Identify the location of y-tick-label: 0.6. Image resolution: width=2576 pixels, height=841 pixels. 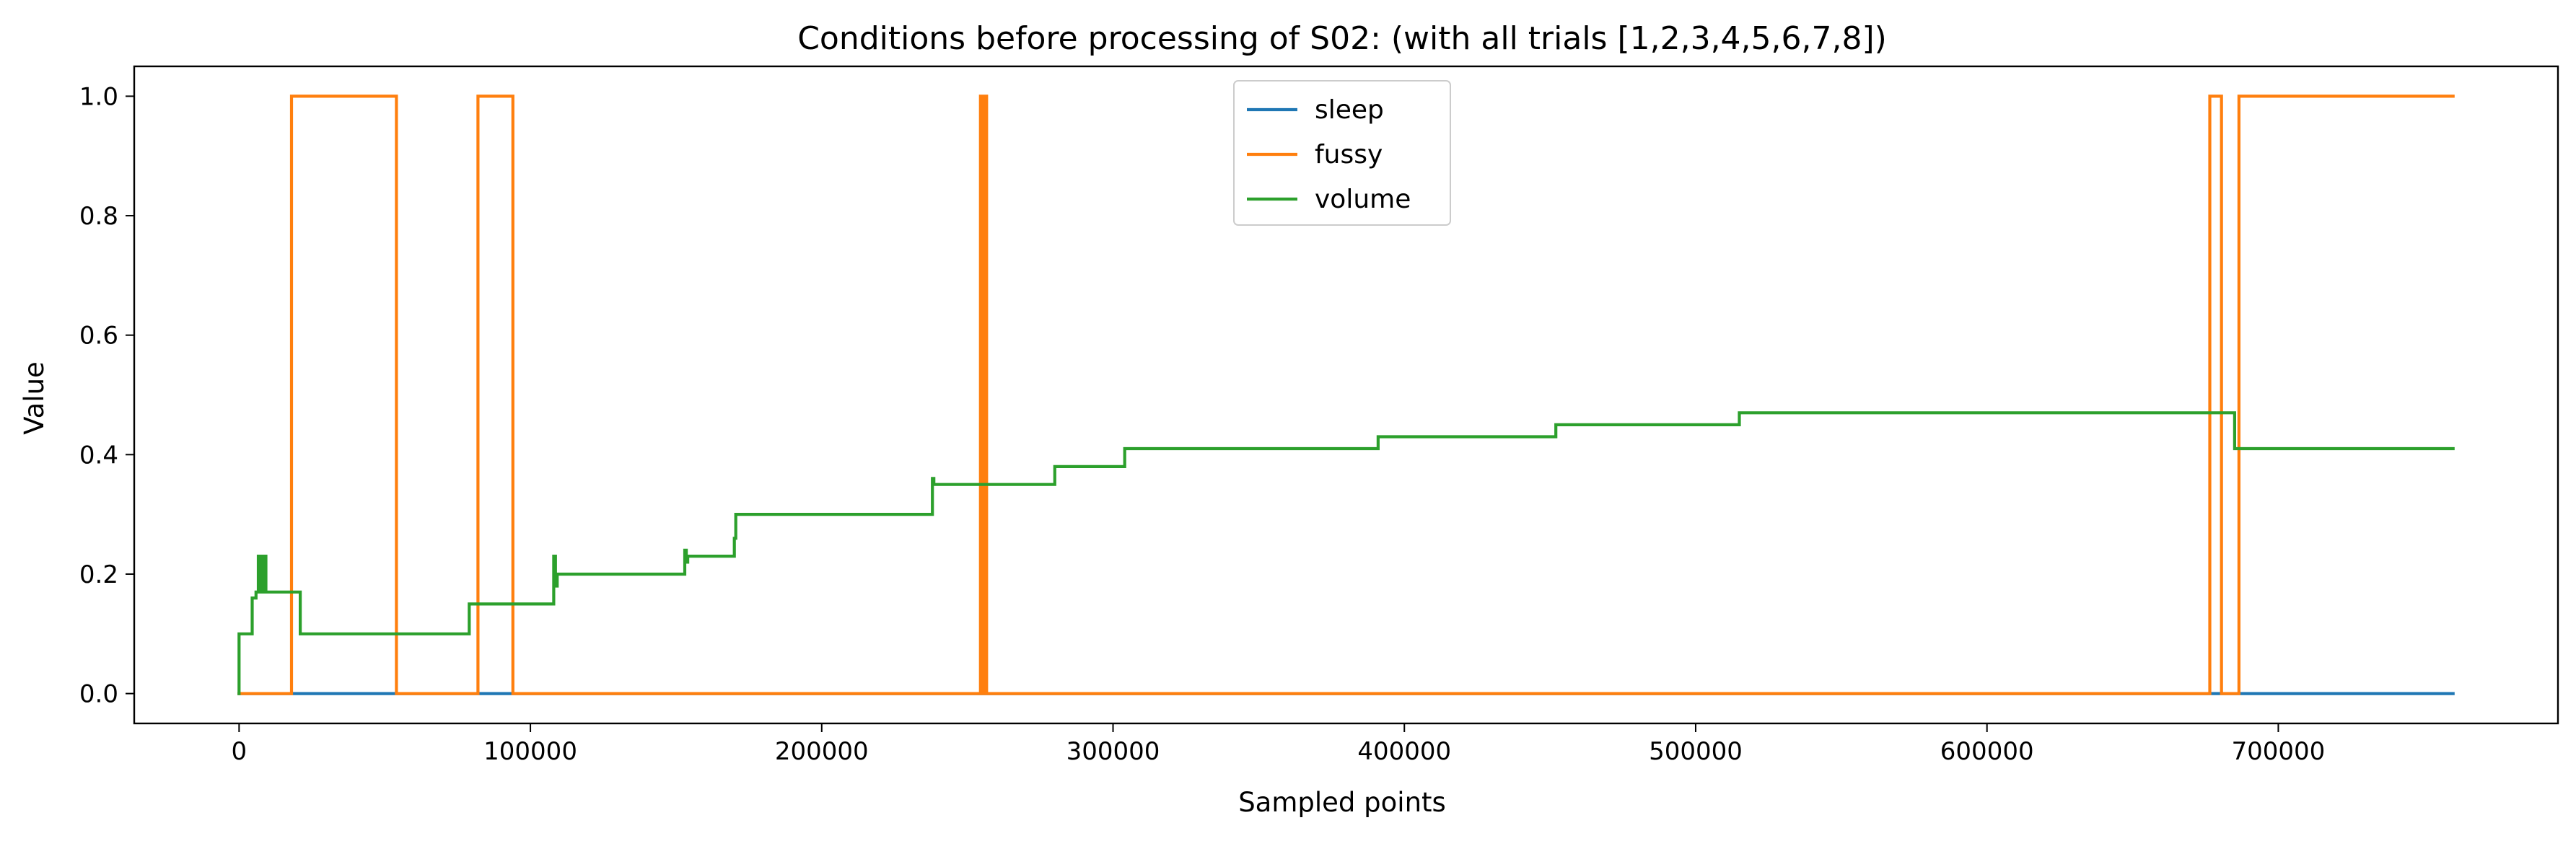
(99, 336).